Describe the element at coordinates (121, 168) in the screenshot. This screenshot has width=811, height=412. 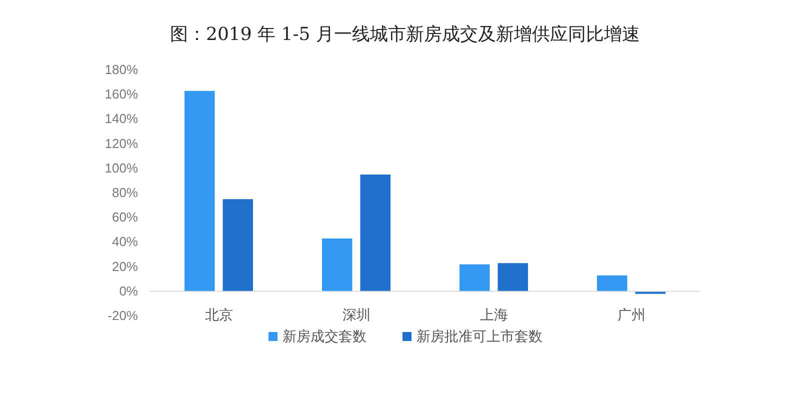
I see `y-tick-label: 100%` at that location.